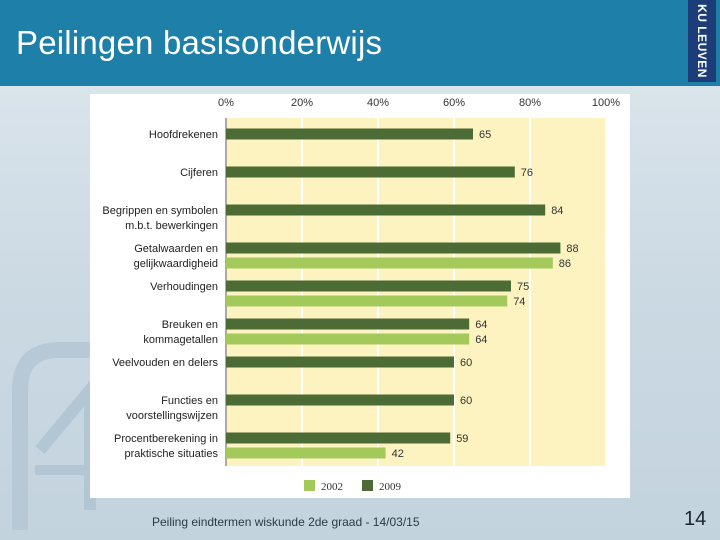 This screenshot has width=720, height=540. I want to click on slide-title: Peilingen basisonderwijs, so click(199, 42).